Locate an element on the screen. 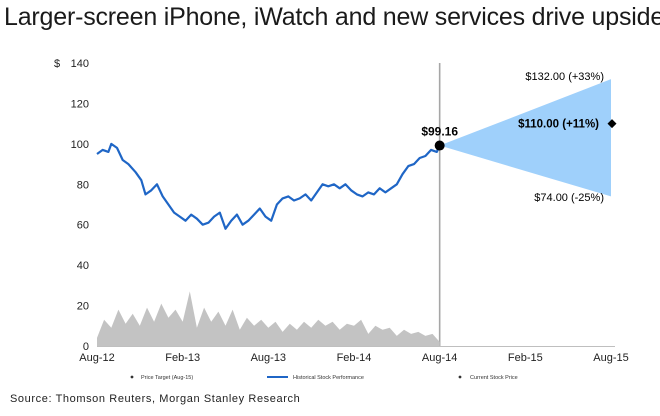 This screenshot has height=416, width=660. marker-group is located at coordinates (525, 135).